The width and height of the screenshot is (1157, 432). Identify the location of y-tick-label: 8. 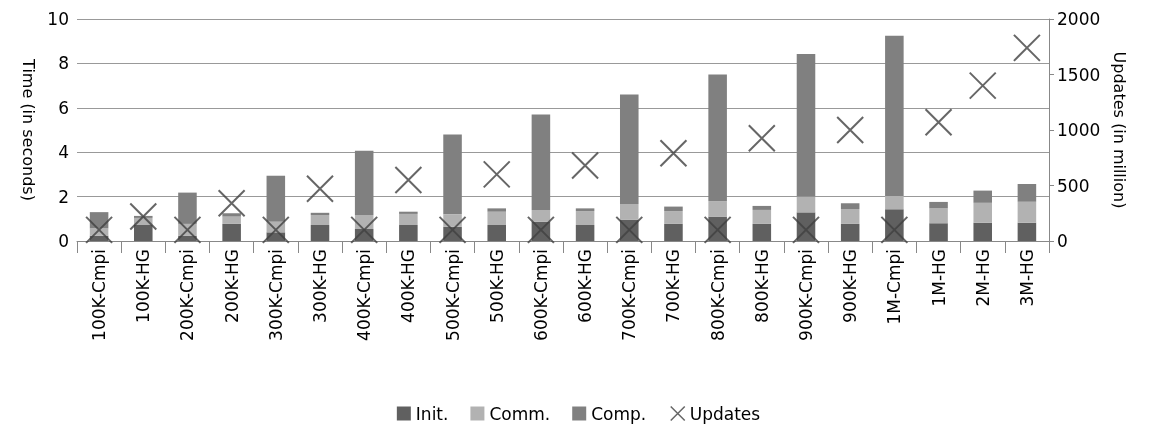
(63, 63).